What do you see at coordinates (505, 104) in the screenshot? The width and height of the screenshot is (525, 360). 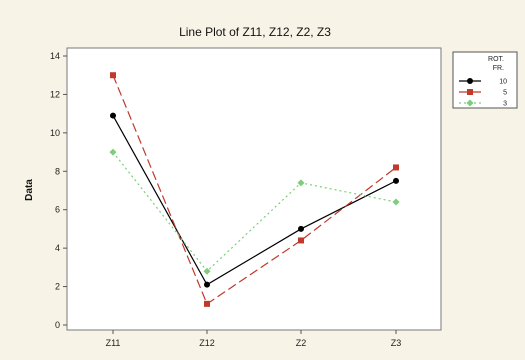 I see `legend-label-3: 3` at bounding box center [505, 104].